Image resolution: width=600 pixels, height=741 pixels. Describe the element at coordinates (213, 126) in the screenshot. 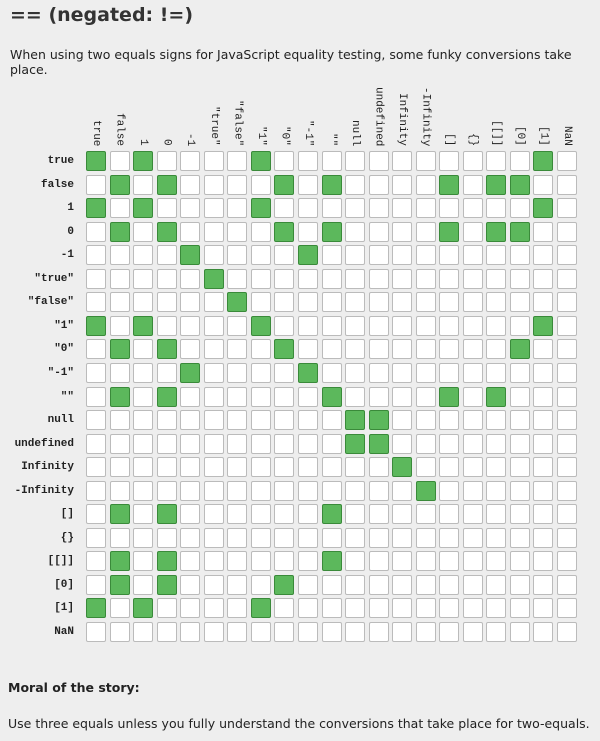

I see `column-header: "true"` at that location.